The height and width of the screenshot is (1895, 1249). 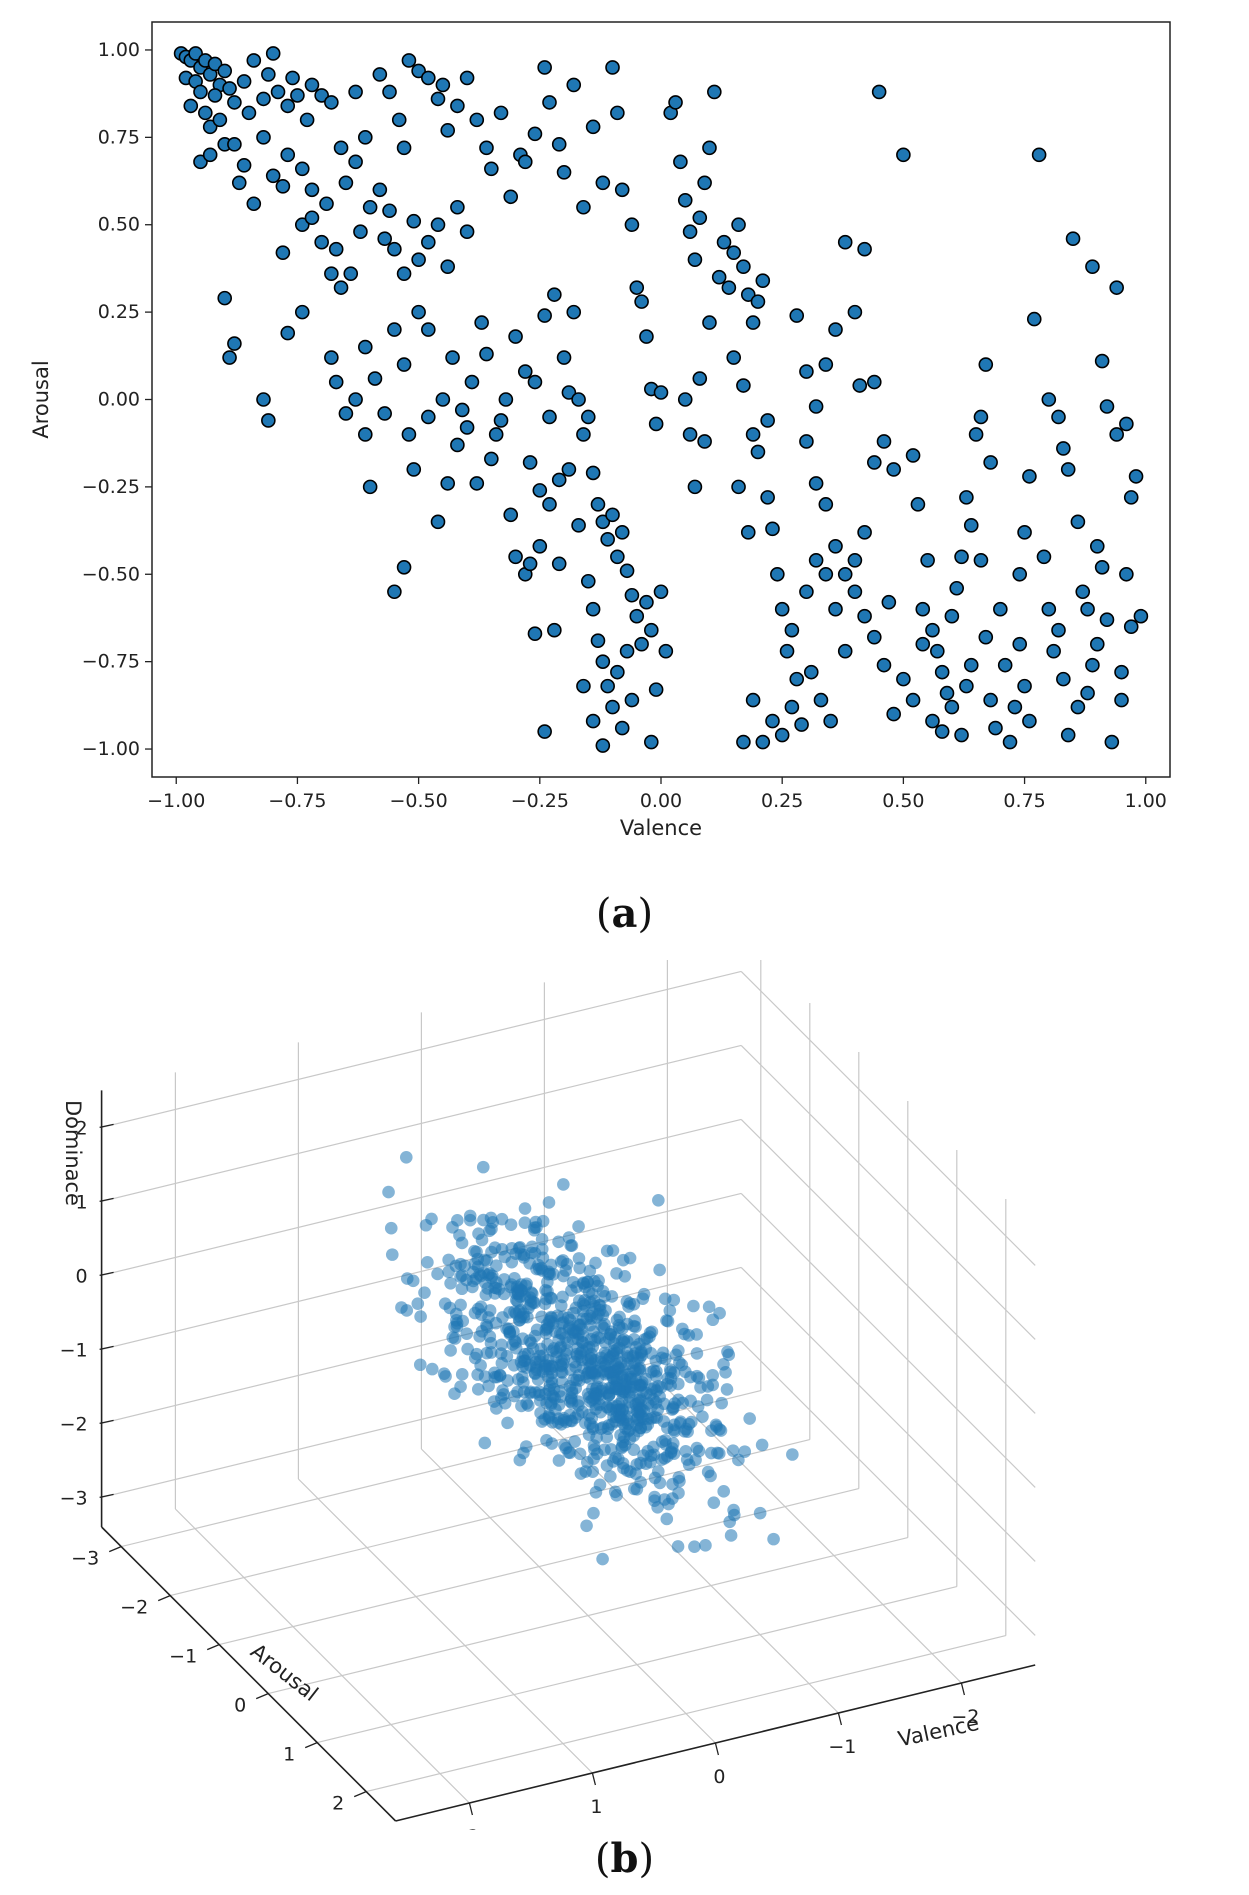 I want to click on y-tick-label: −1, so click(x=183, y=1657).